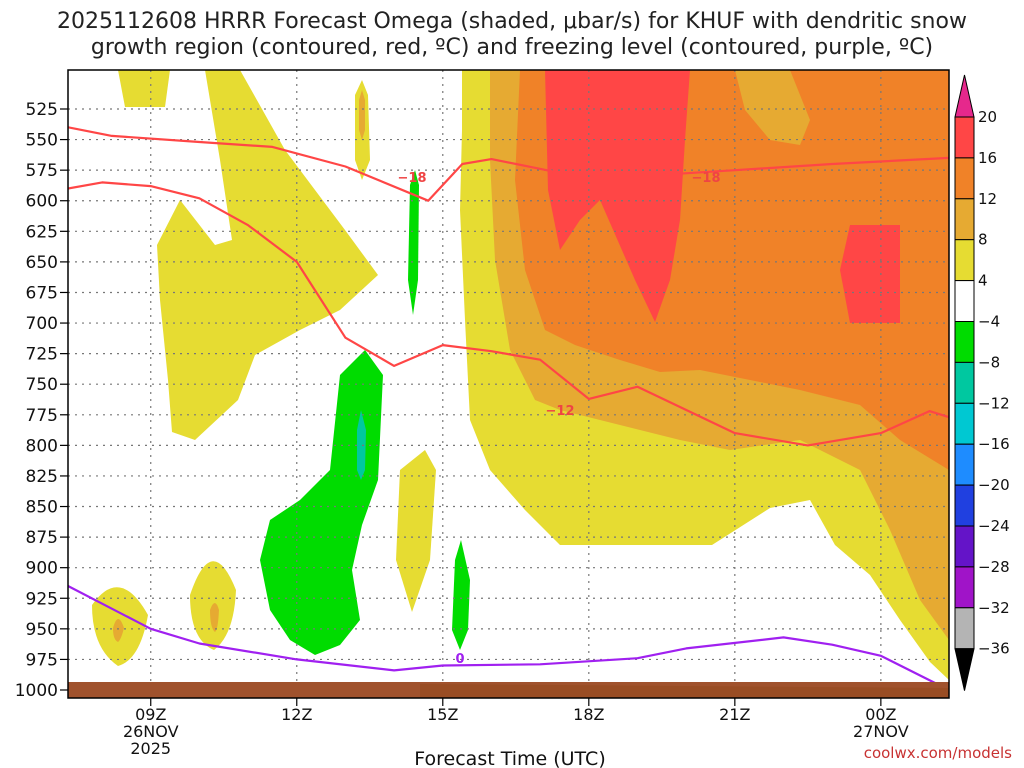  What do you see at coordinates (508, 638) in the screenshot?
I see `freezing-level-contour` at bounding box center [508, 638].